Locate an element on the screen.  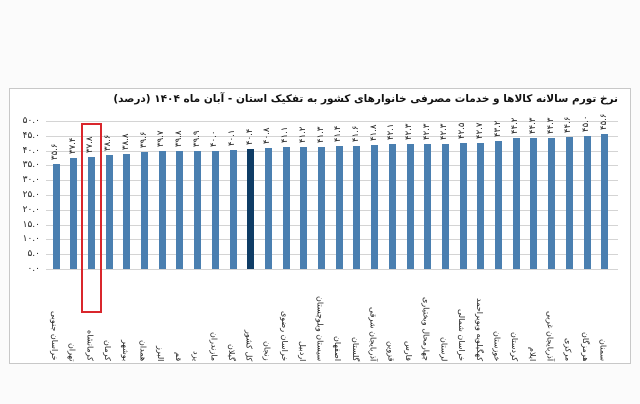
value-label: ۳۷.۴ is located at coordinates (72, 146).